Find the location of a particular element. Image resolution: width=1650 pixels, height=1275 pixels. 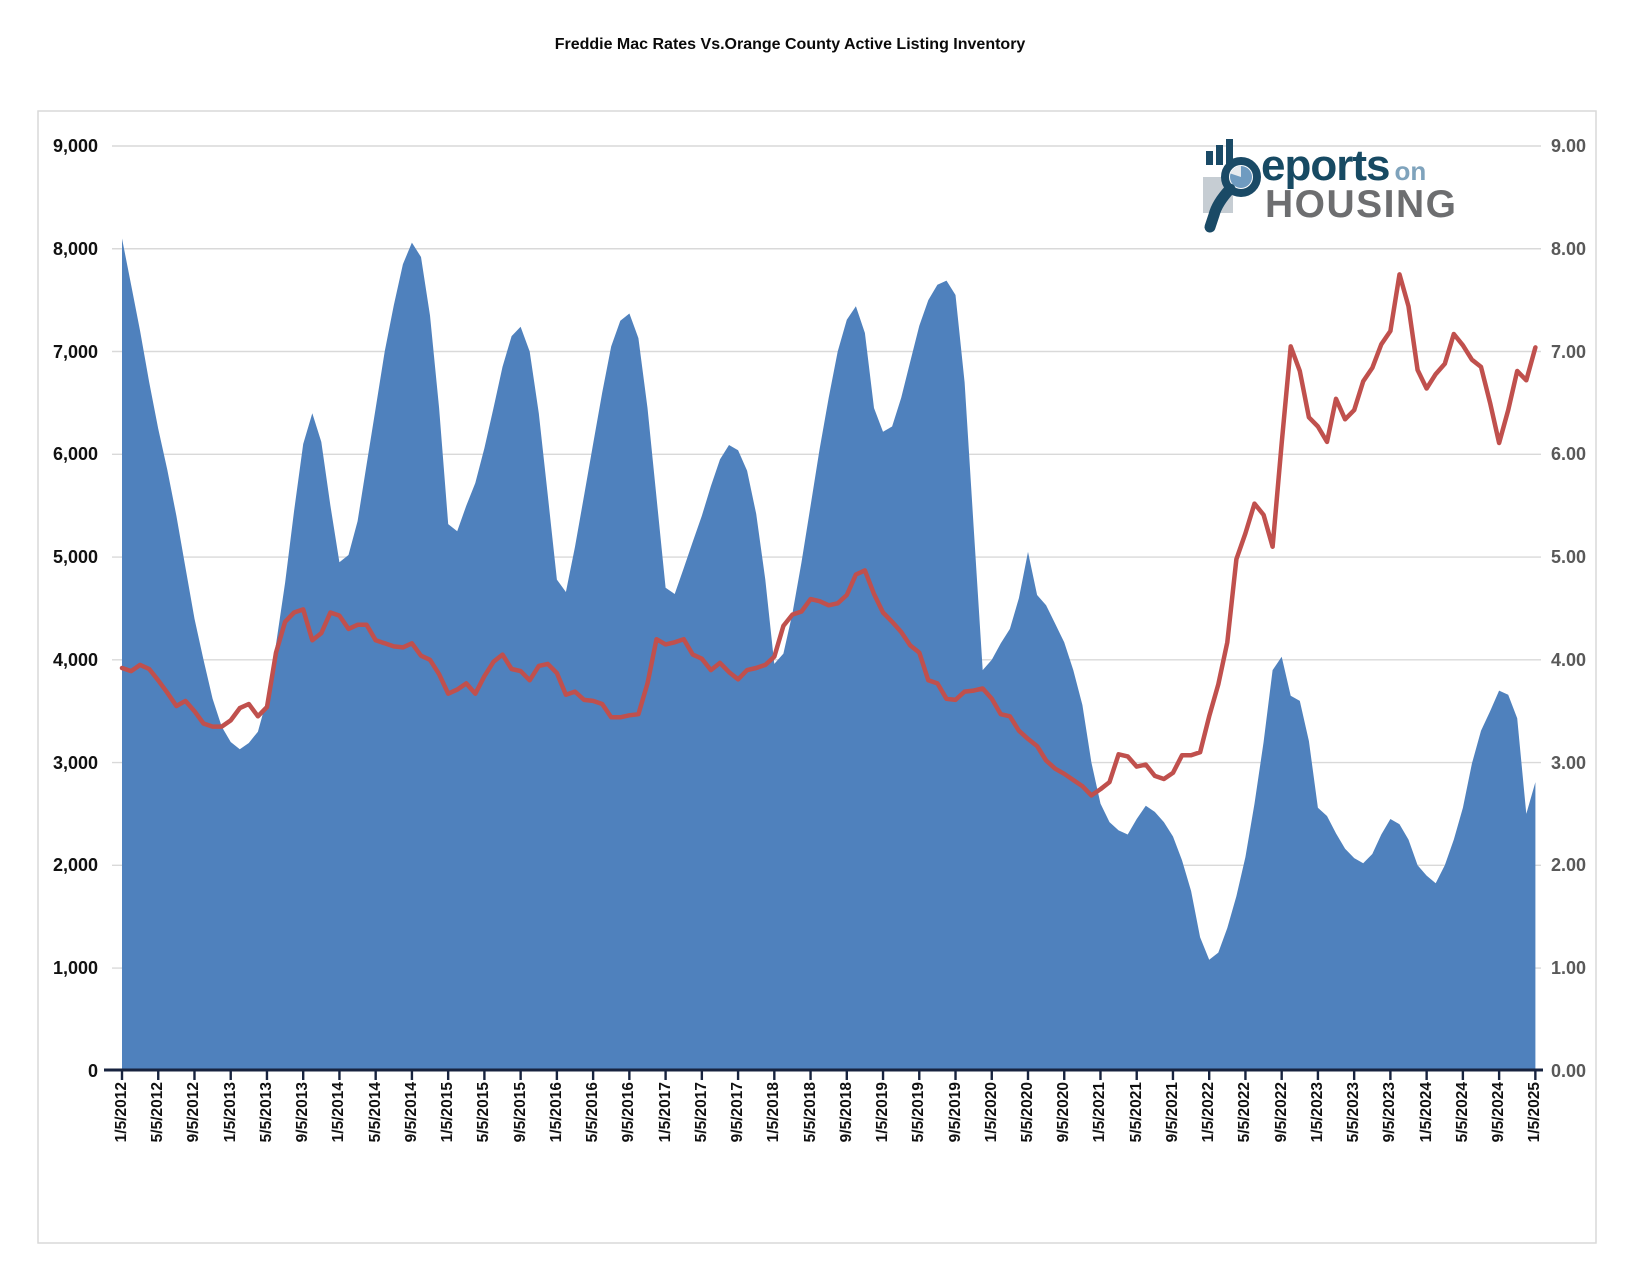

y-left-tick-label: 9,000 is located at coordinates (75, 145).